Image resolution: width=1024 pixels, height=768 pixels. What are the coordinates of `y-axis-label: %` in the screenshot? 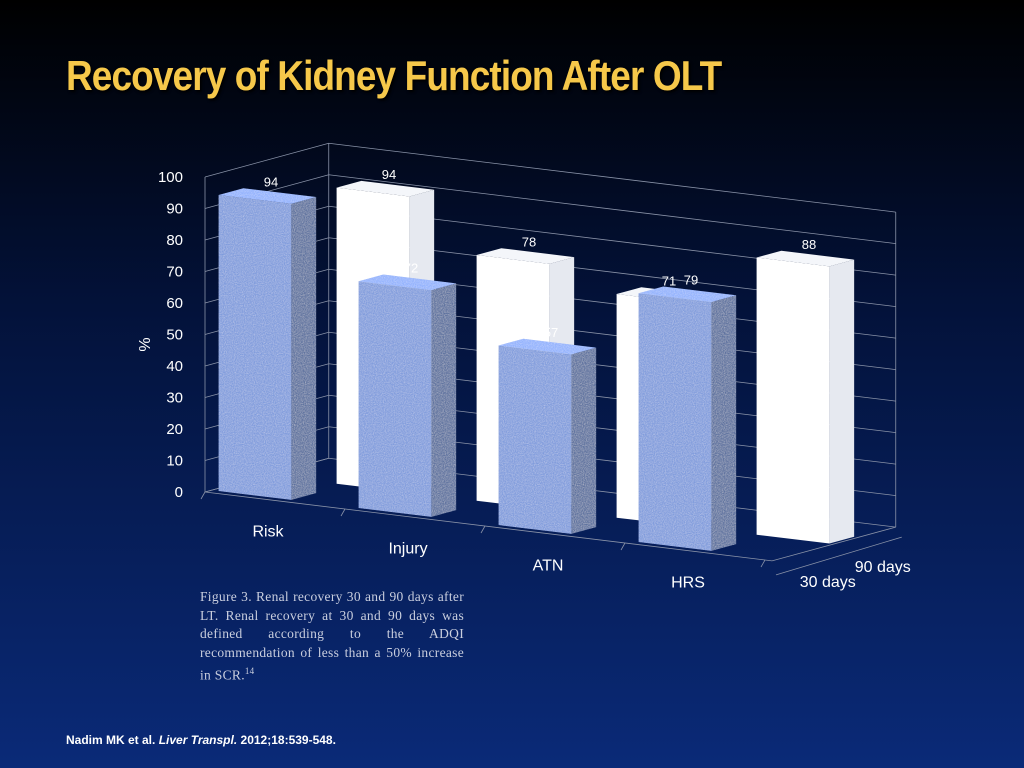 It's located at (145, 344).